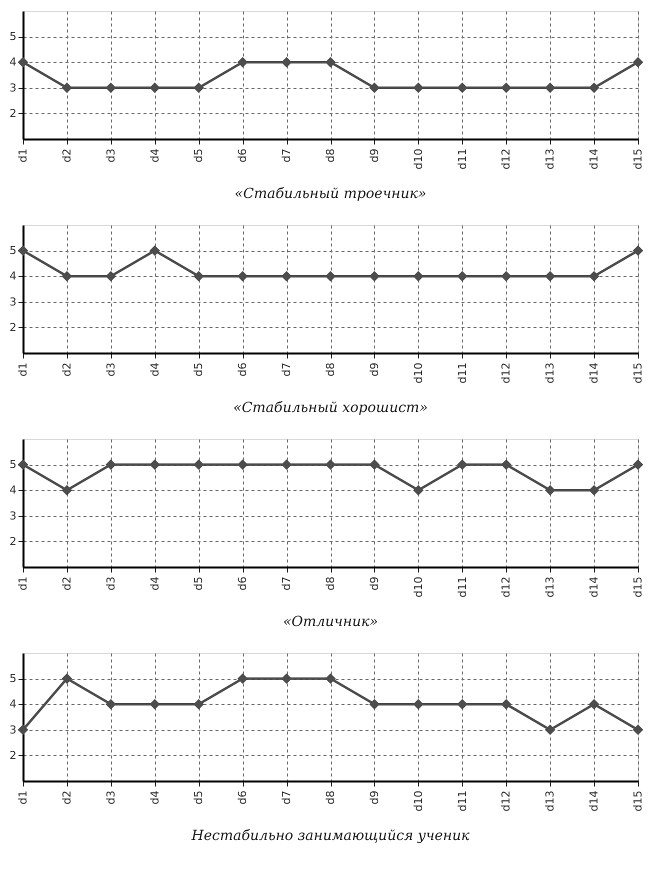 Image resolution: width=659 pixels, height=892 pixels. I want to click on text: Нестабильно занимающийся ученик, so click(330, 836).